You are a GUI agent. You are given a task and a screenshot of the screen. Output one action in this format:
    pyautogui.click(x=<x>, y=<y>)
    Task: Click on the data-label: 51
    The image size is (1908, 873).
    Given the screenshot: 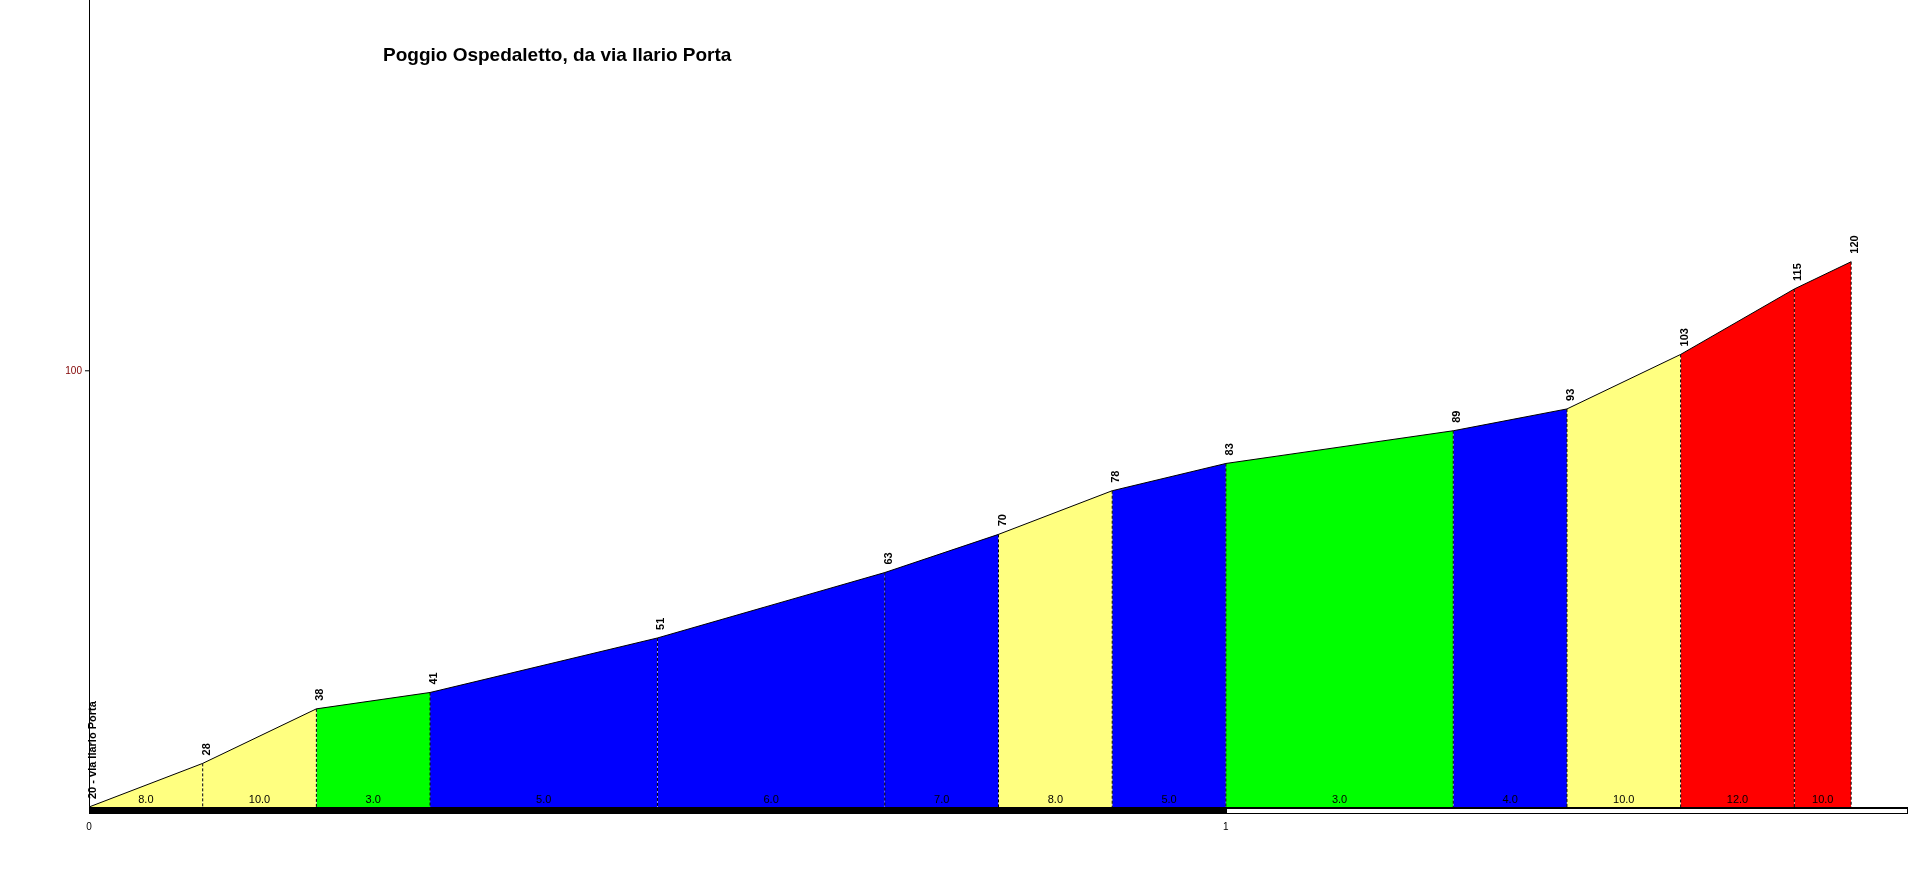 What is the action you would take?
    pyautogui.click(x=660, y=623)
    